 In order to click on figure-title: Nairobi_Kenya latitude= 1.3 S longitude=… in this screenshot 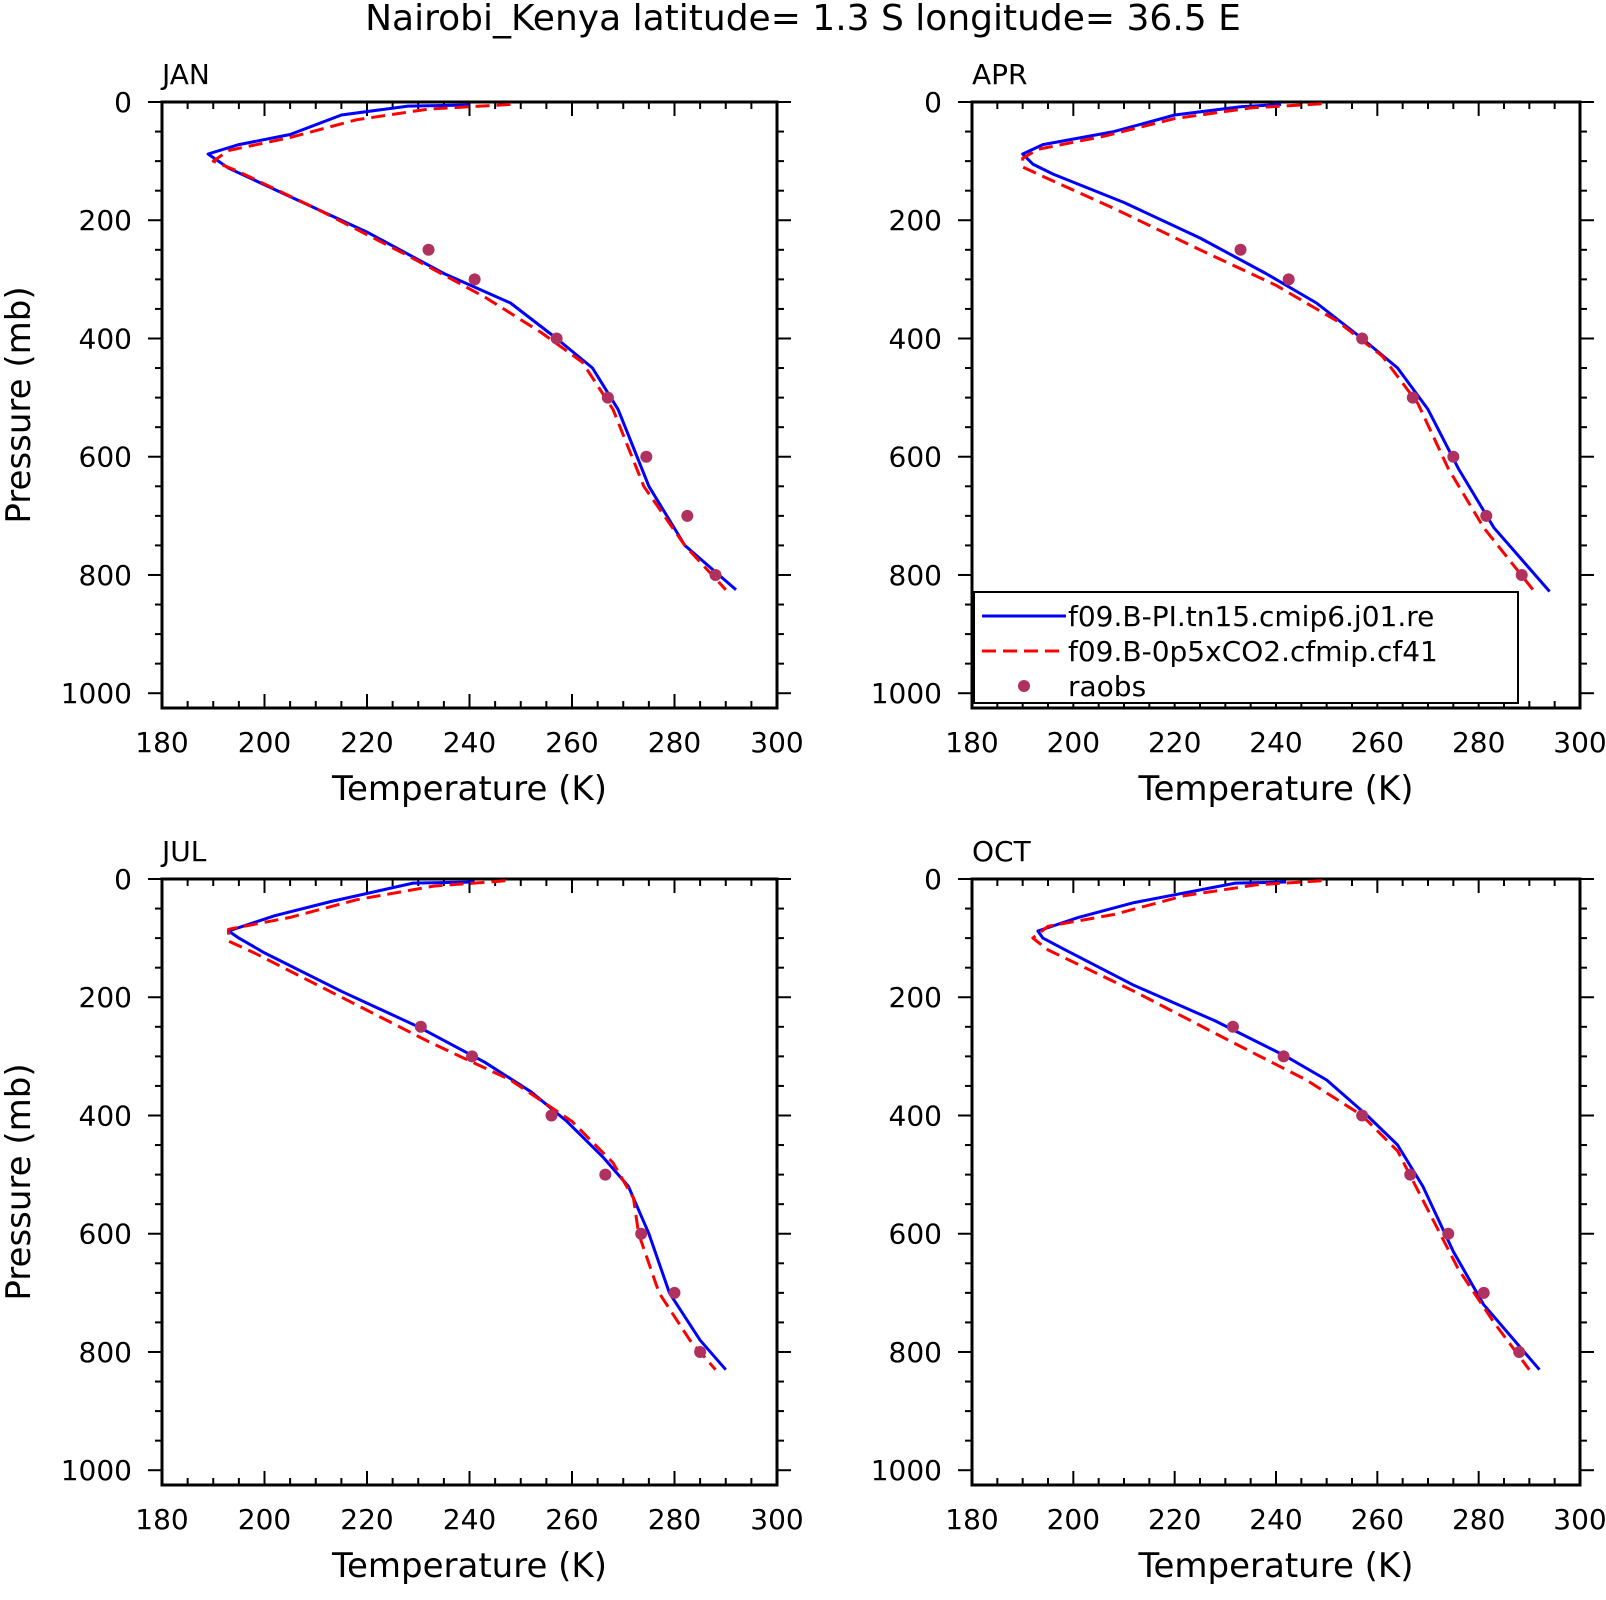, I will do `click(803, 19)`.